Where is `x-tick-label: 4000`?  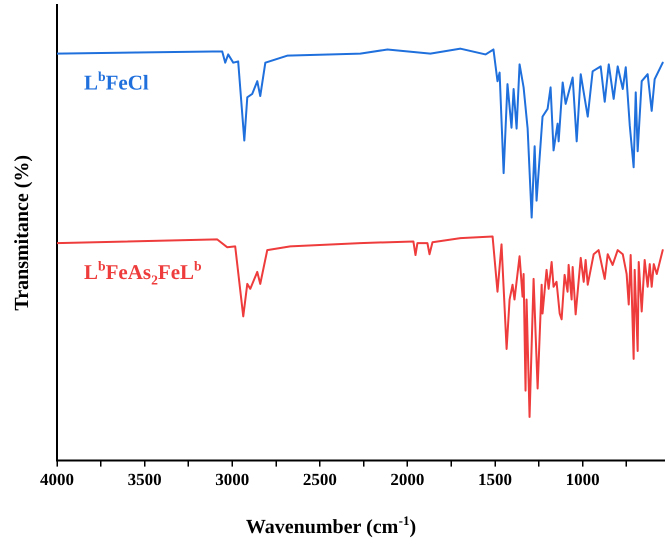
x-tick-label: 4000 is located at coordinates (57, 480).